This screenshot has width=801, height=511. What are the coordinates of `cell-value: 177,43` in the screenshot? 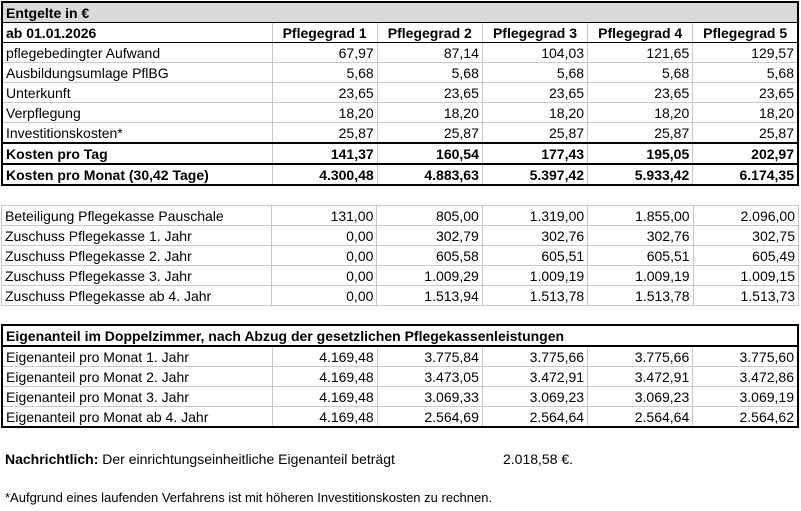 It's located at (535, 153).